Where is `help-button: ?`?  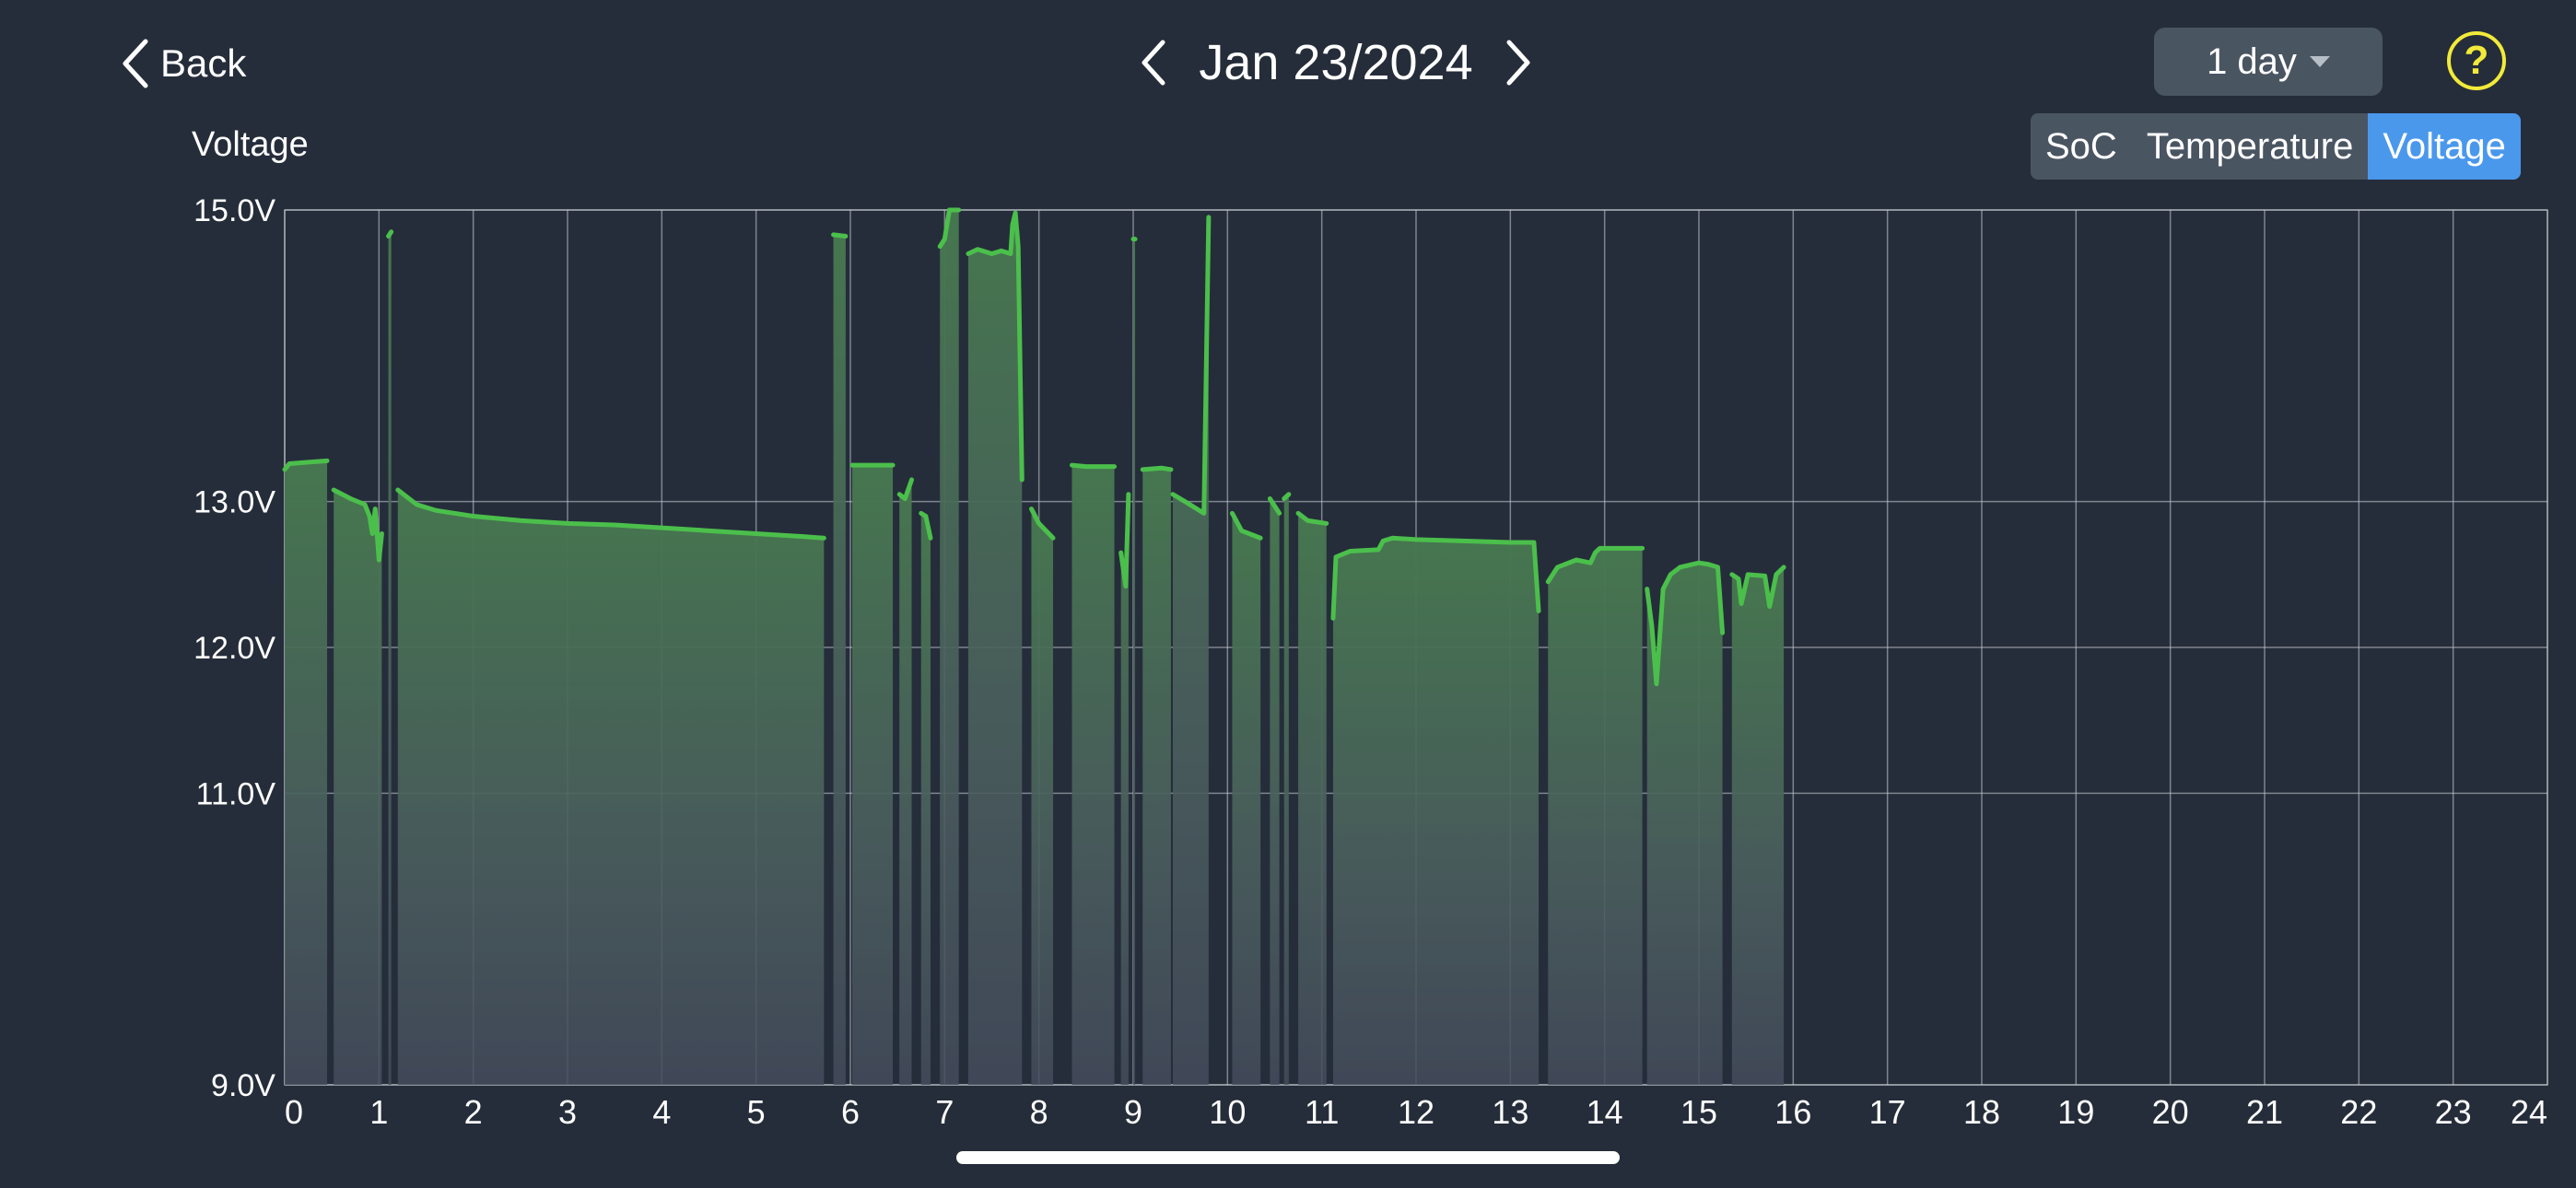 help-button: ? is located at coordinates (2476, 60).